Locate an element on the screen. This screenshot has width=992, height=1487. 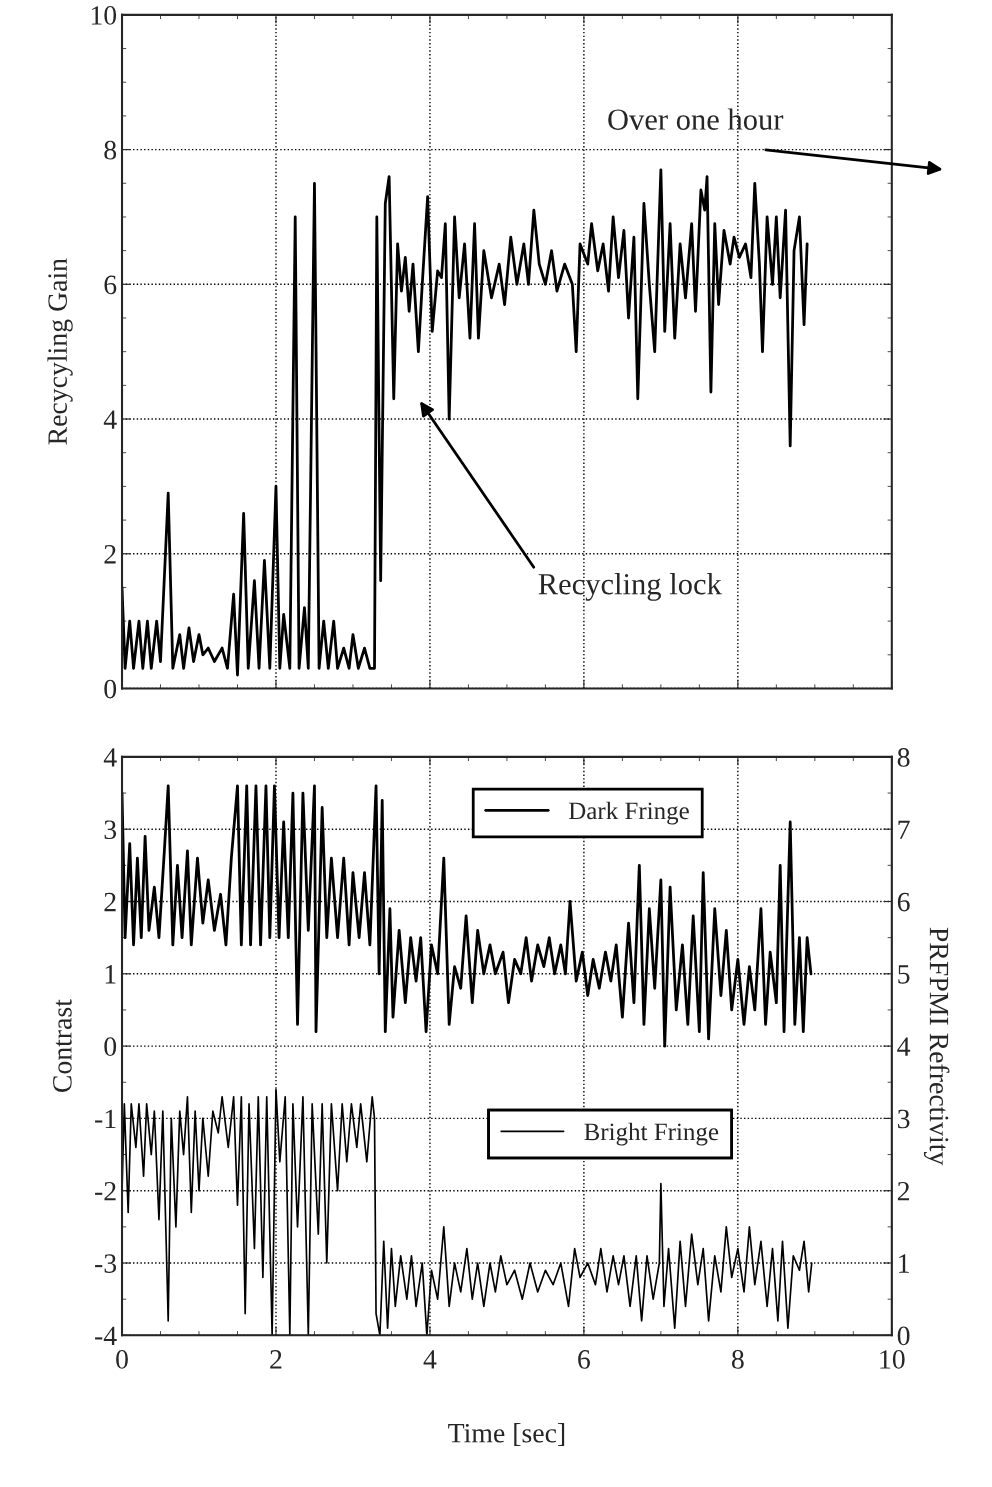
y2-tick-label: 0 is located at coordinates (903, 1336).